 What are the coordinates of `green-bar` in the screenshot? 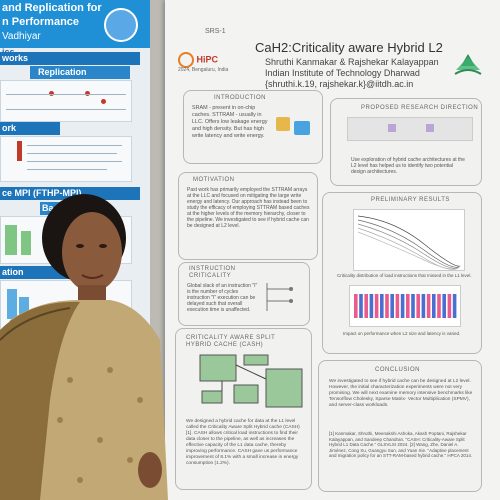 It's located at (26, 243).